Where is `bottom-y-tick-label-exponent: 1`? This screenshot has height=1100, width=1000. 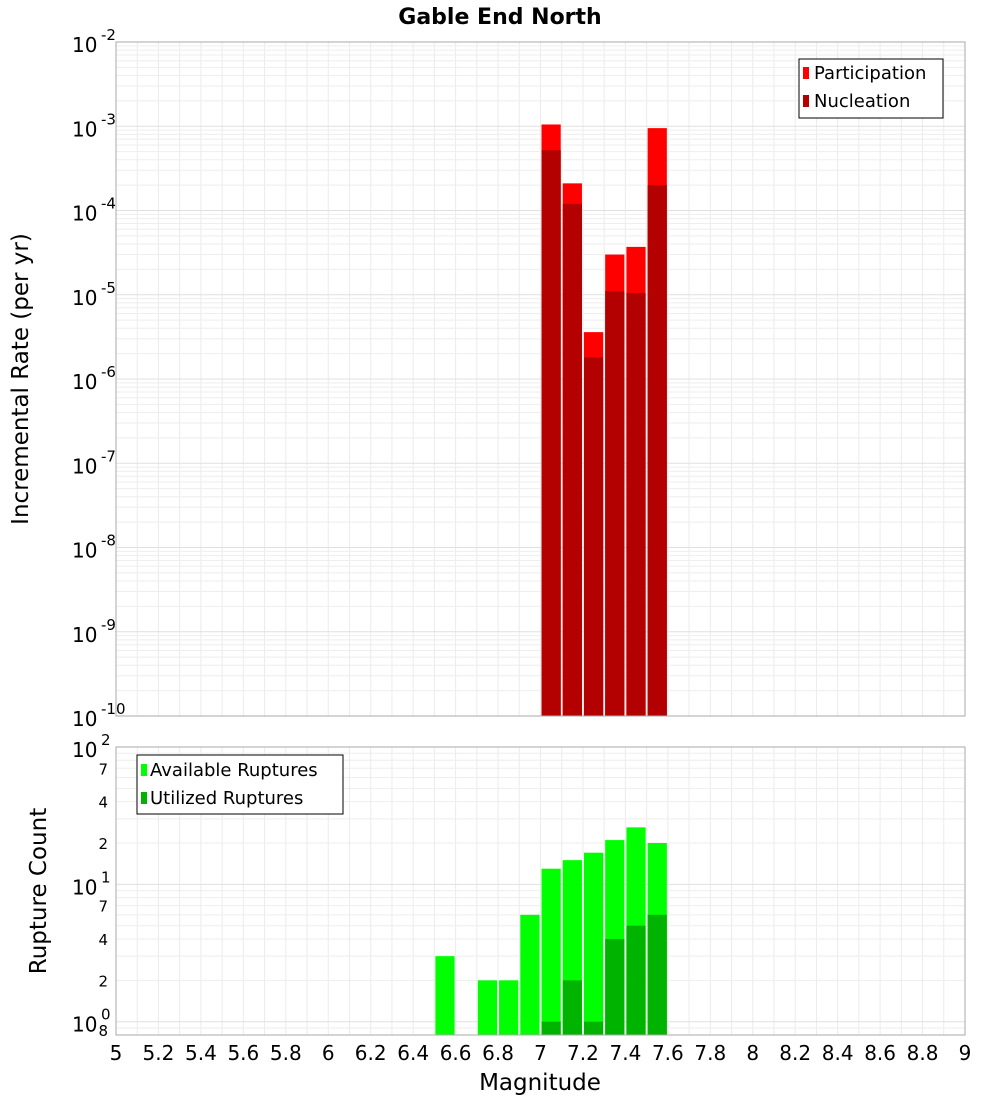
bottom-y-tick-label-exponent: 1 is located at coordinates (106, 877).